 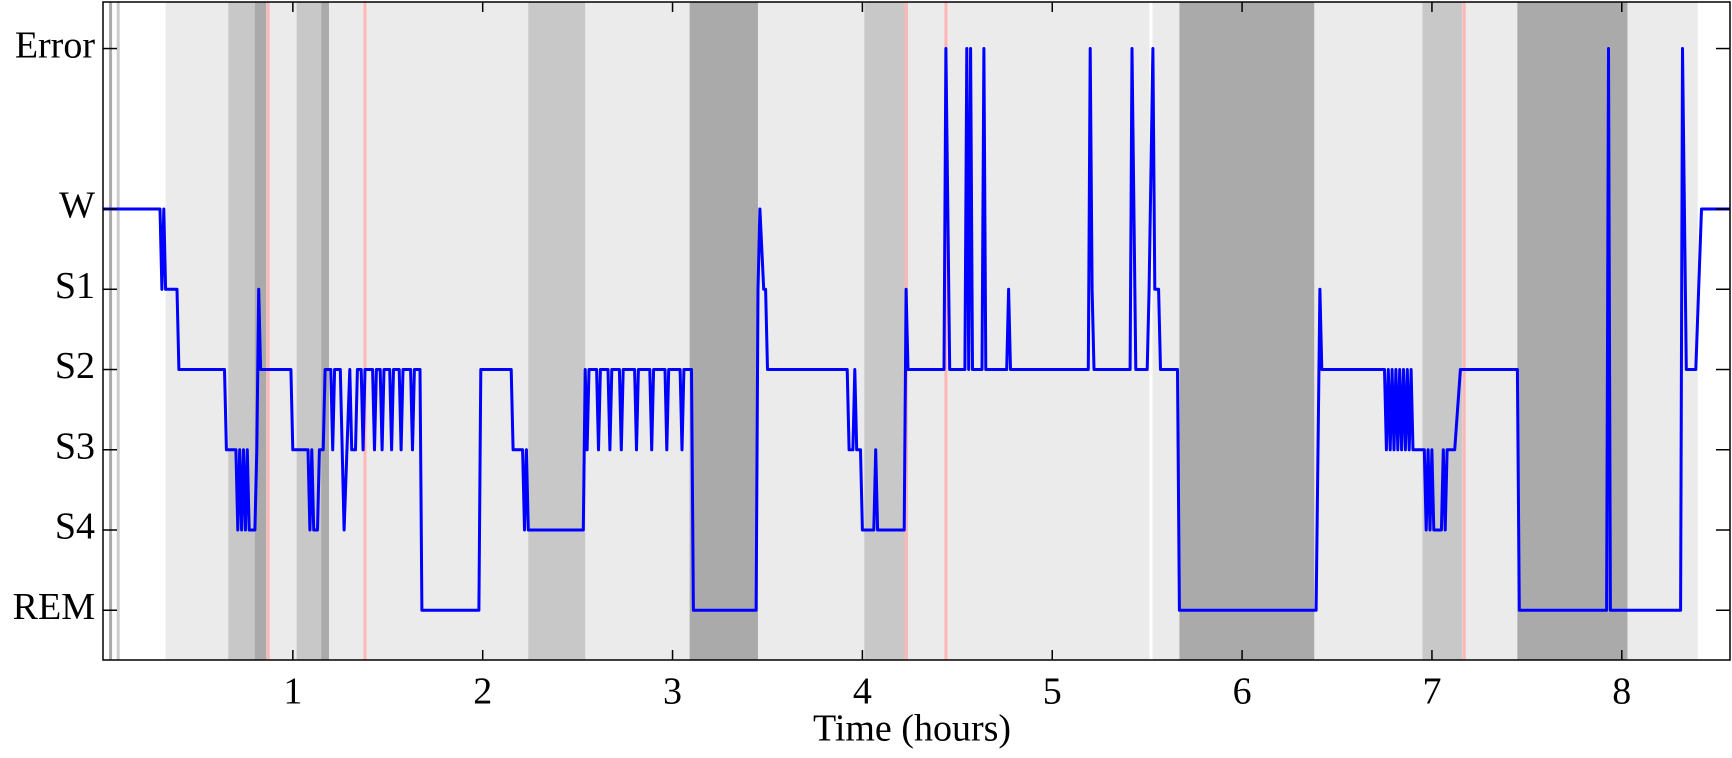 I want to click on y-tick-label: Error, so click(x=55, y=45).